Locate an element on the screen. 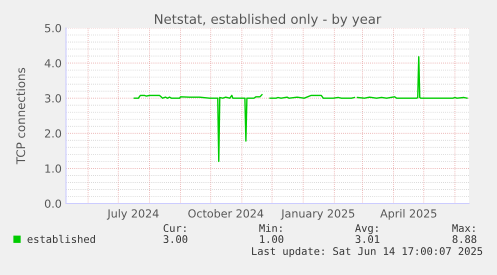 This screenshot has height=275, width=497. y-axis-title: TCP connections is located at coordinates (21, 116).